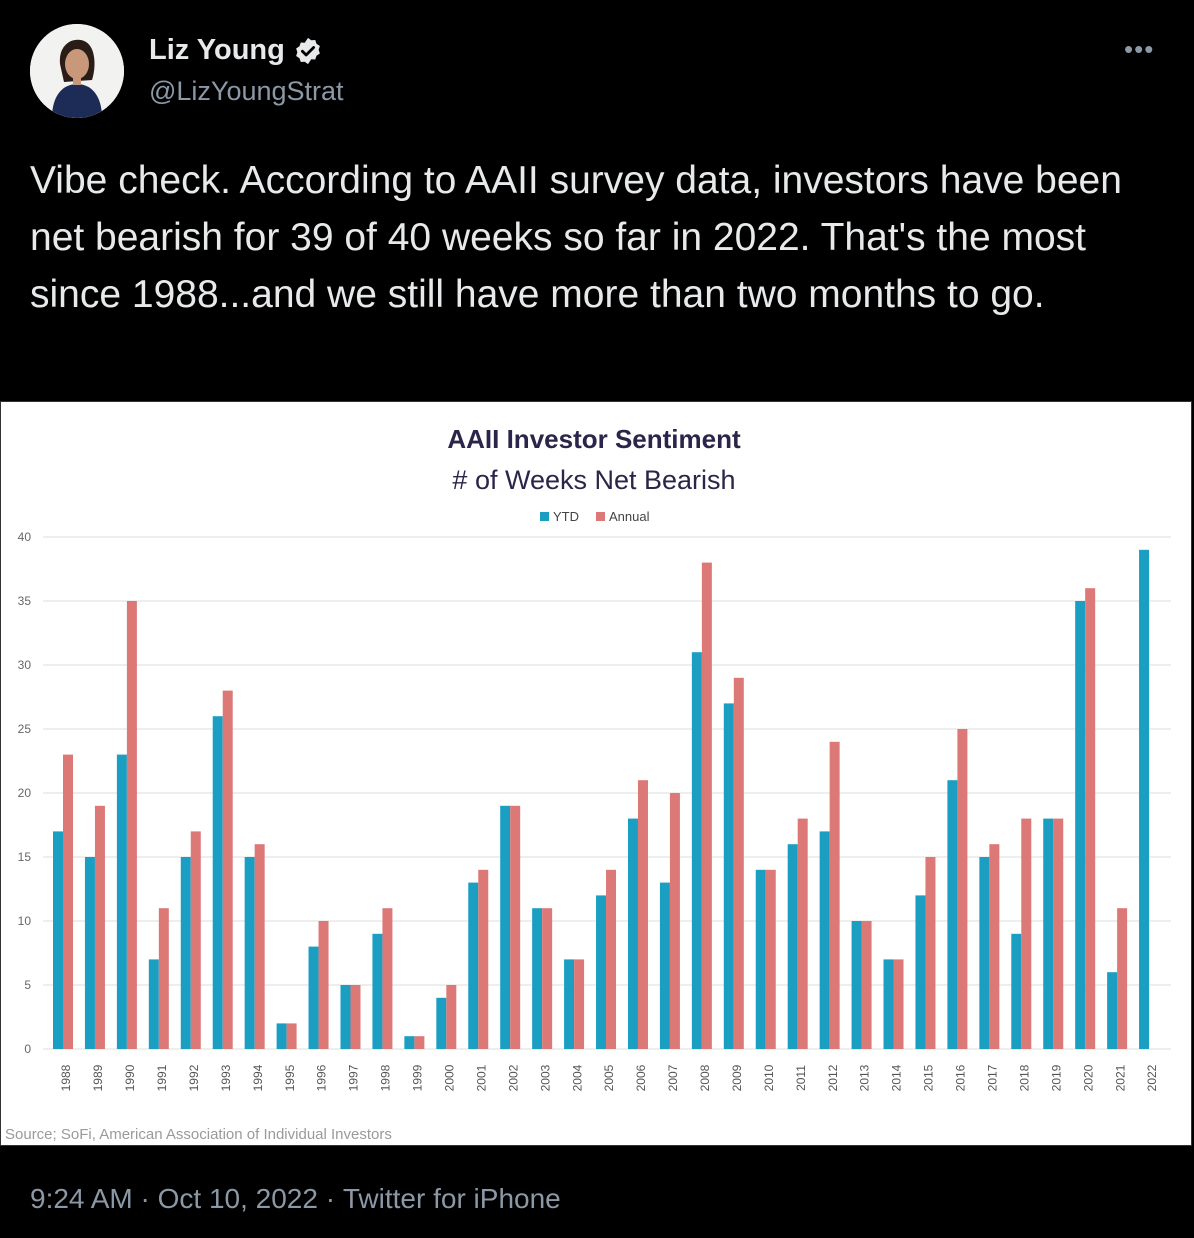 The height and width of the screenshot is (1238, 1194). What do you see at coordinates (259, 946) in the screenshot?
I see `bar-annual-1994` at bounding box center [259, 946].